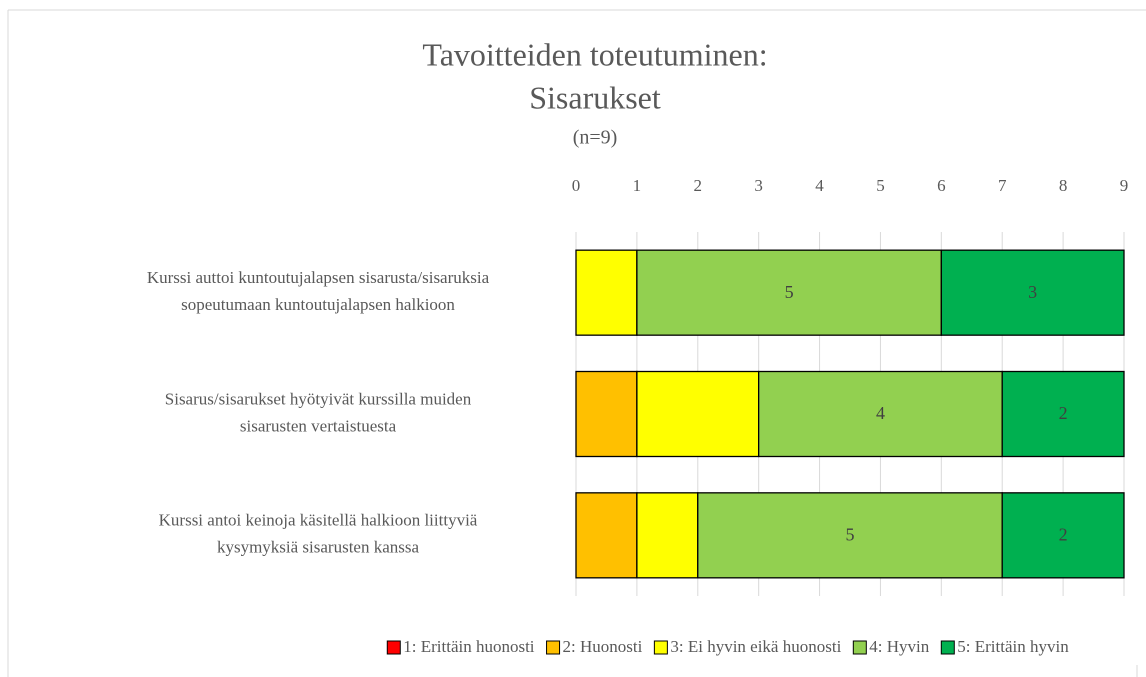 Image resolution: width=1146 pixels, height=677 pixels. What do you see at coordinates (941, 185) in the screenshot?
I see `x-tick-label: 6` at bounding box center [941, 185].